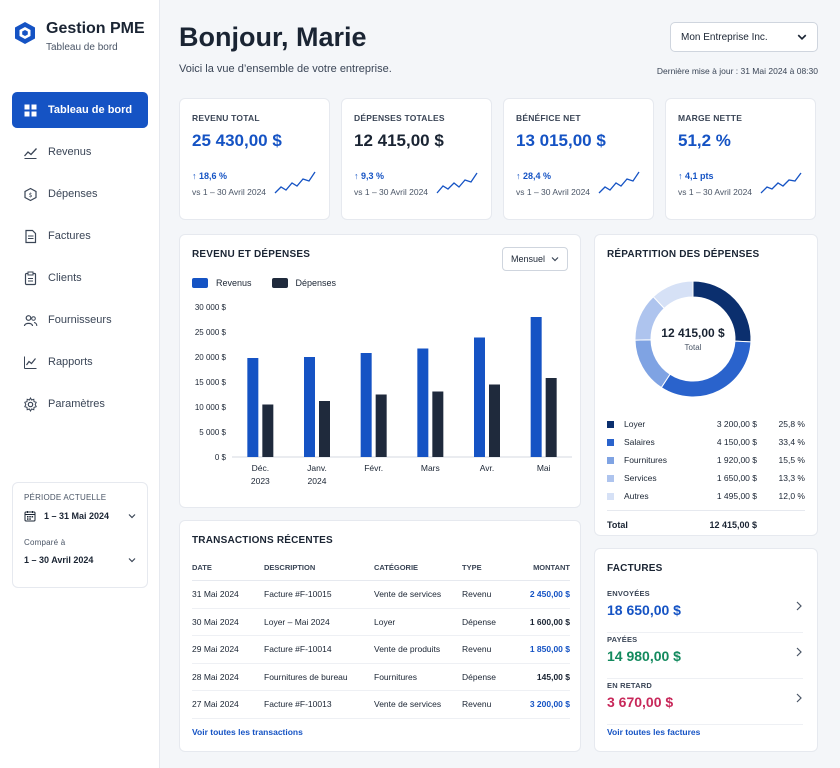 This screenshot has height=768, width=840. Describe the element at coordinates (247, 732) in the screenshot. I see `view-all-transactions-link: Voir toutes les transactions` at that location.